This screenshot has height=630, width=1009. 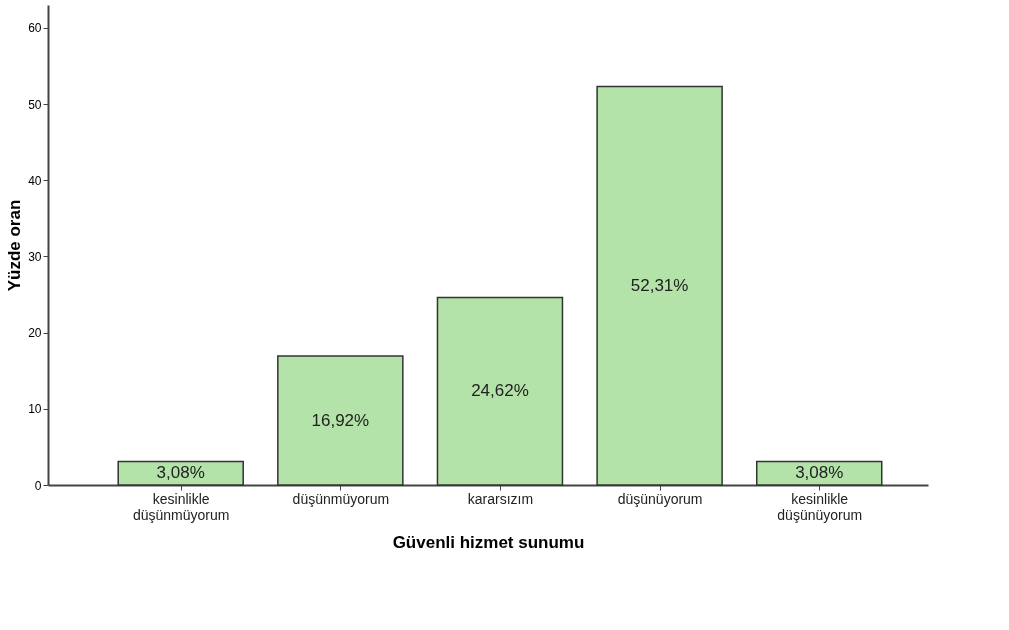 What do you see at coordinates (500, 498) in the screenshot?
I see `x-tick-label: kararsızım` at bounding box center [500, 498].